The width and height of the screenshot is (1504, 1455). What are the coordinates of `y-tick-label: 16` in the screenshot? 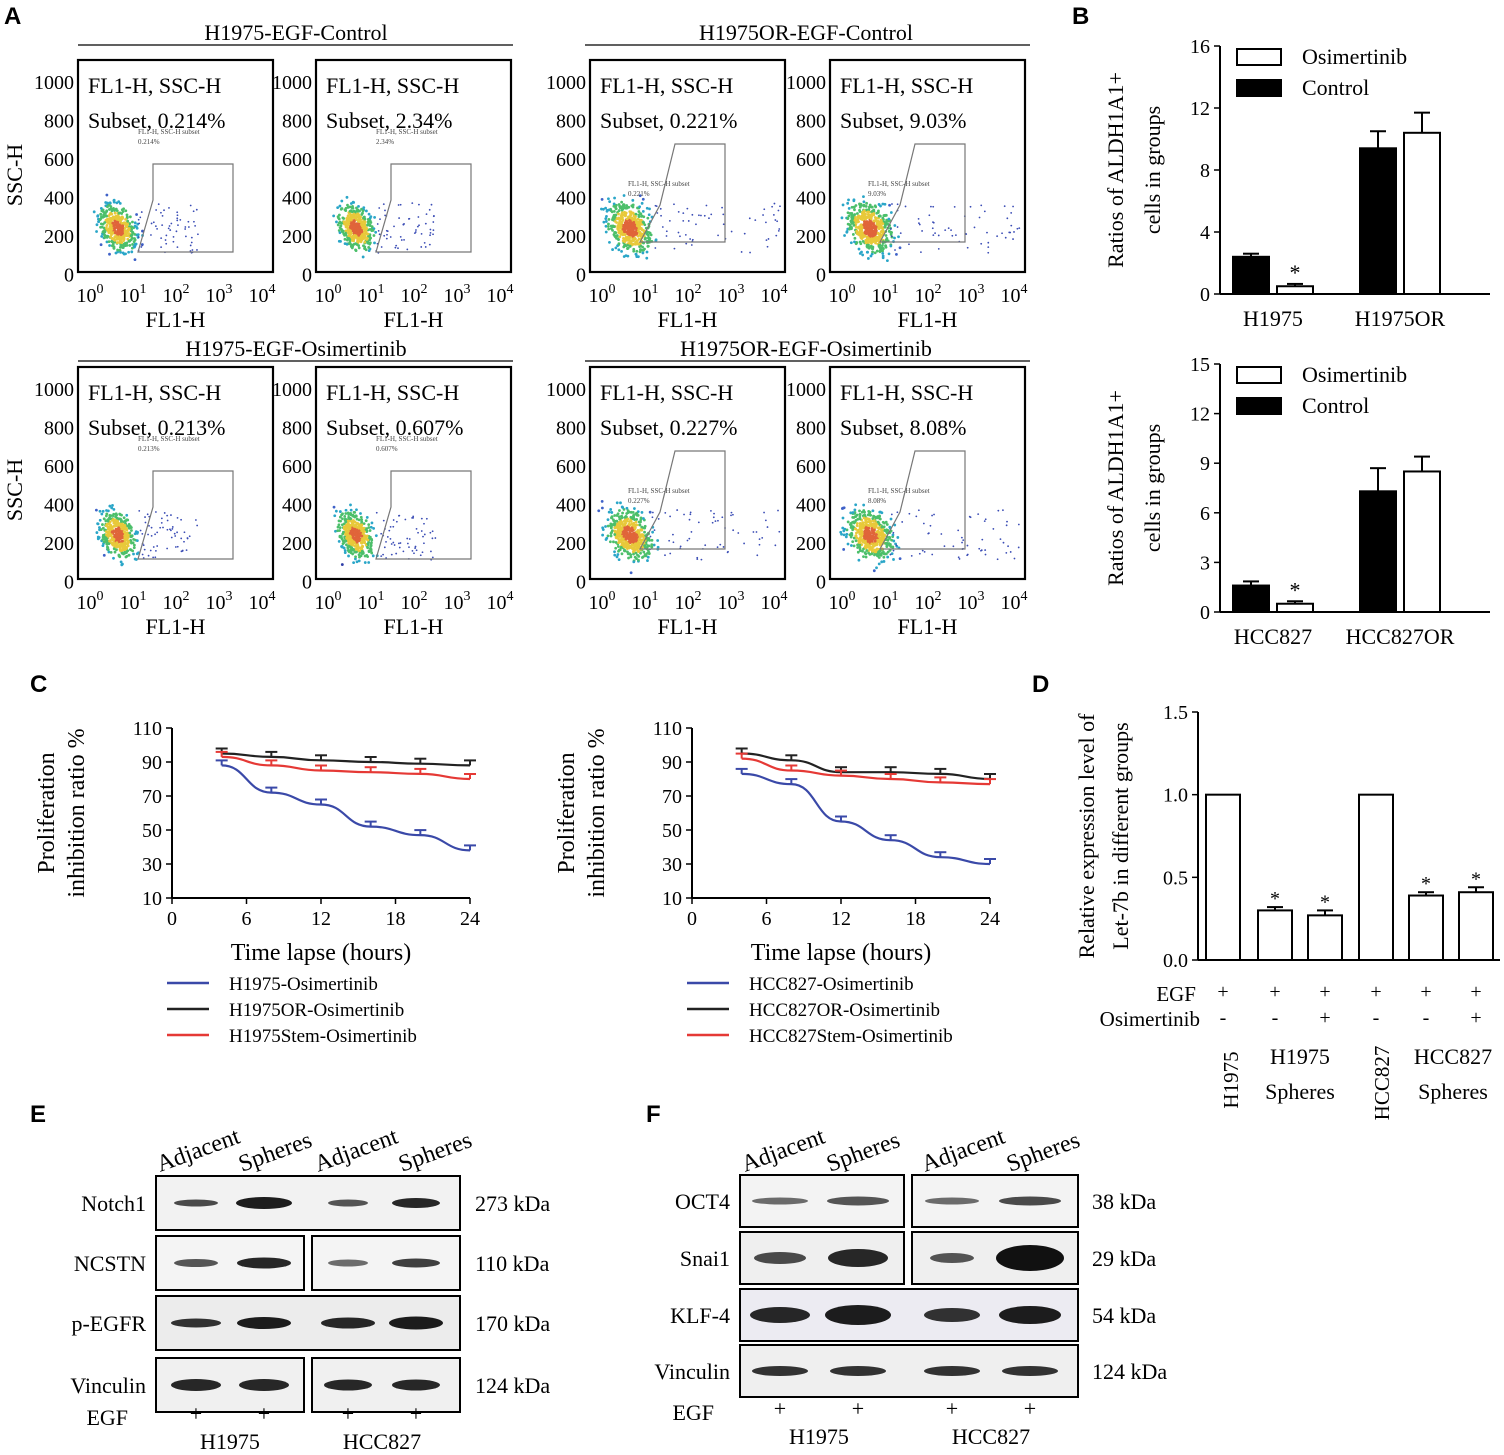 It's located at (1200, 47).